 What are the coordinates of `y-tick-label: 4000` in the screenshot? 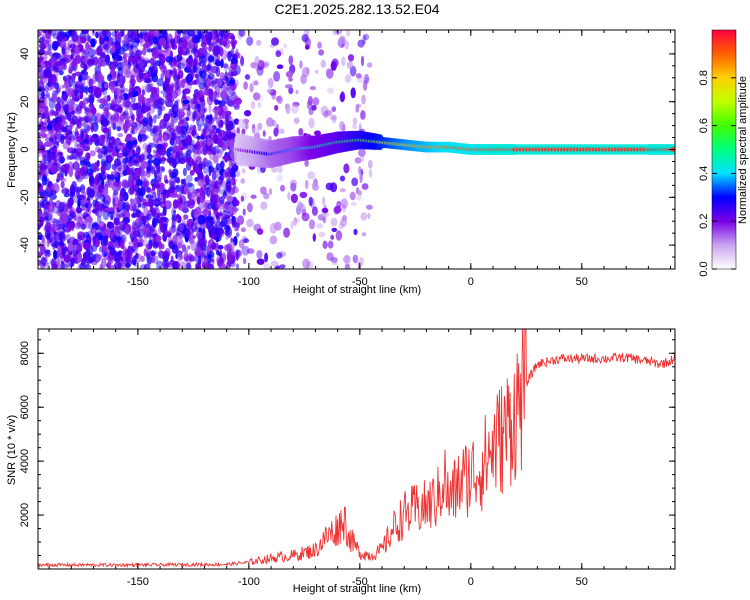 It's located at (25, 461).